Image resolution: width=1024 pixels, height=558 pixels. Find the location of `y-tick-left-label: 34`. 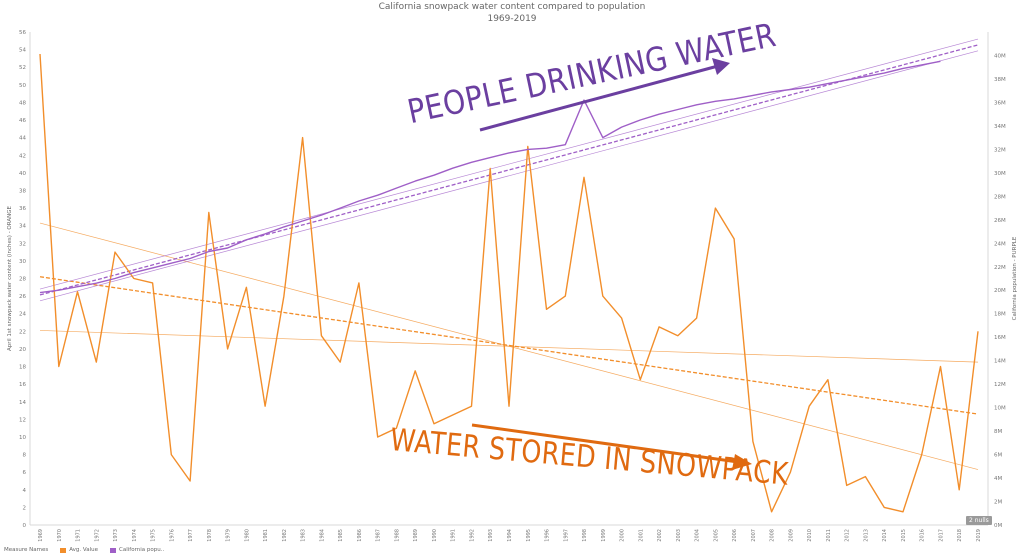

y-tick-left-label: 34 is located at coordinates (22, 227).